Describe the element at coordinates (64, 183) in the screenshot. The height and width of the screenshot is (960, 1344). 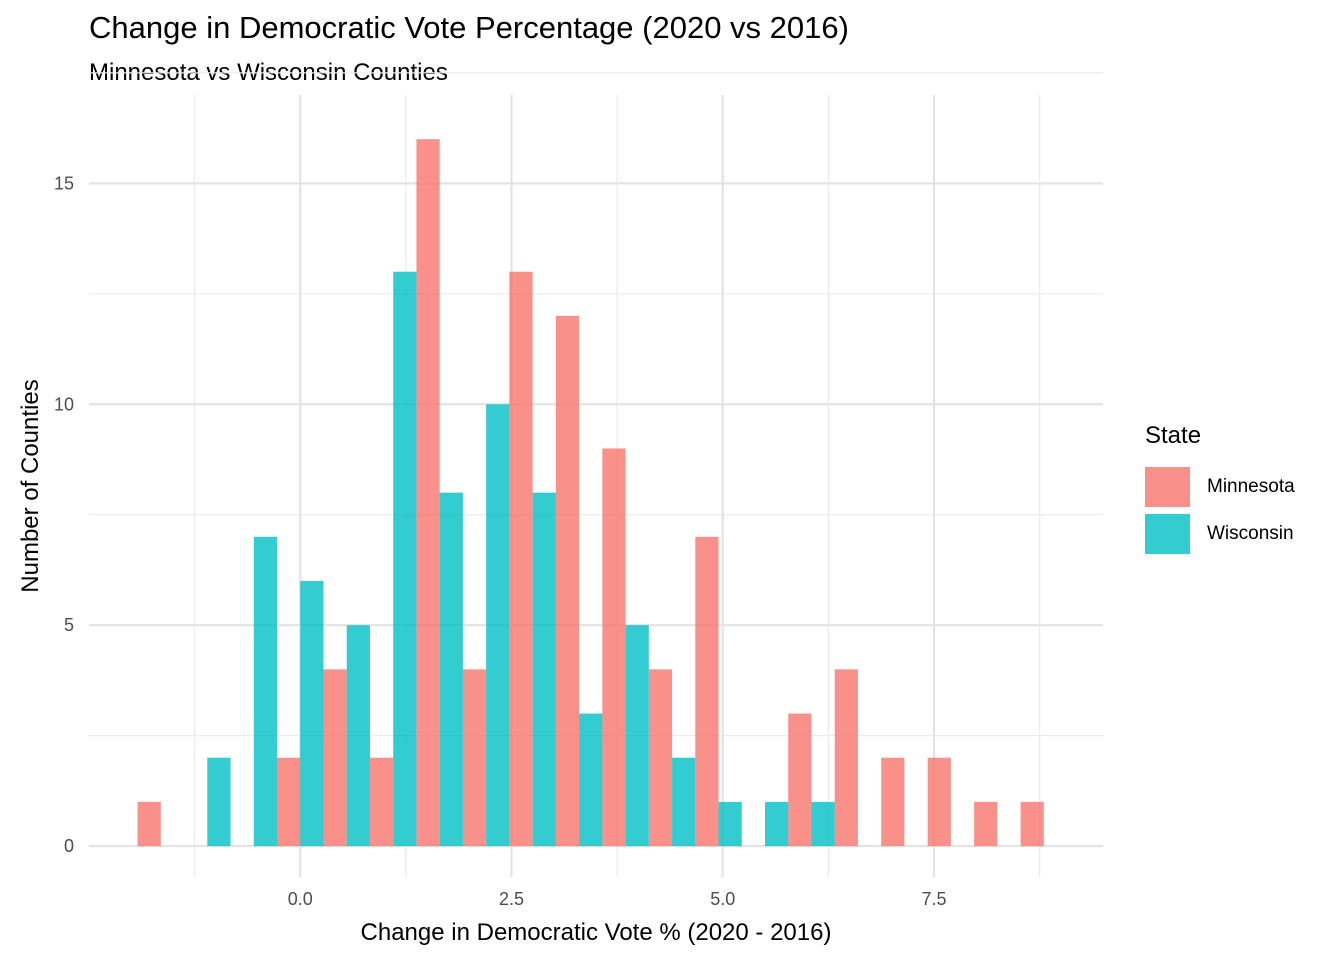
I see `y-tick-label: 15` at that location.